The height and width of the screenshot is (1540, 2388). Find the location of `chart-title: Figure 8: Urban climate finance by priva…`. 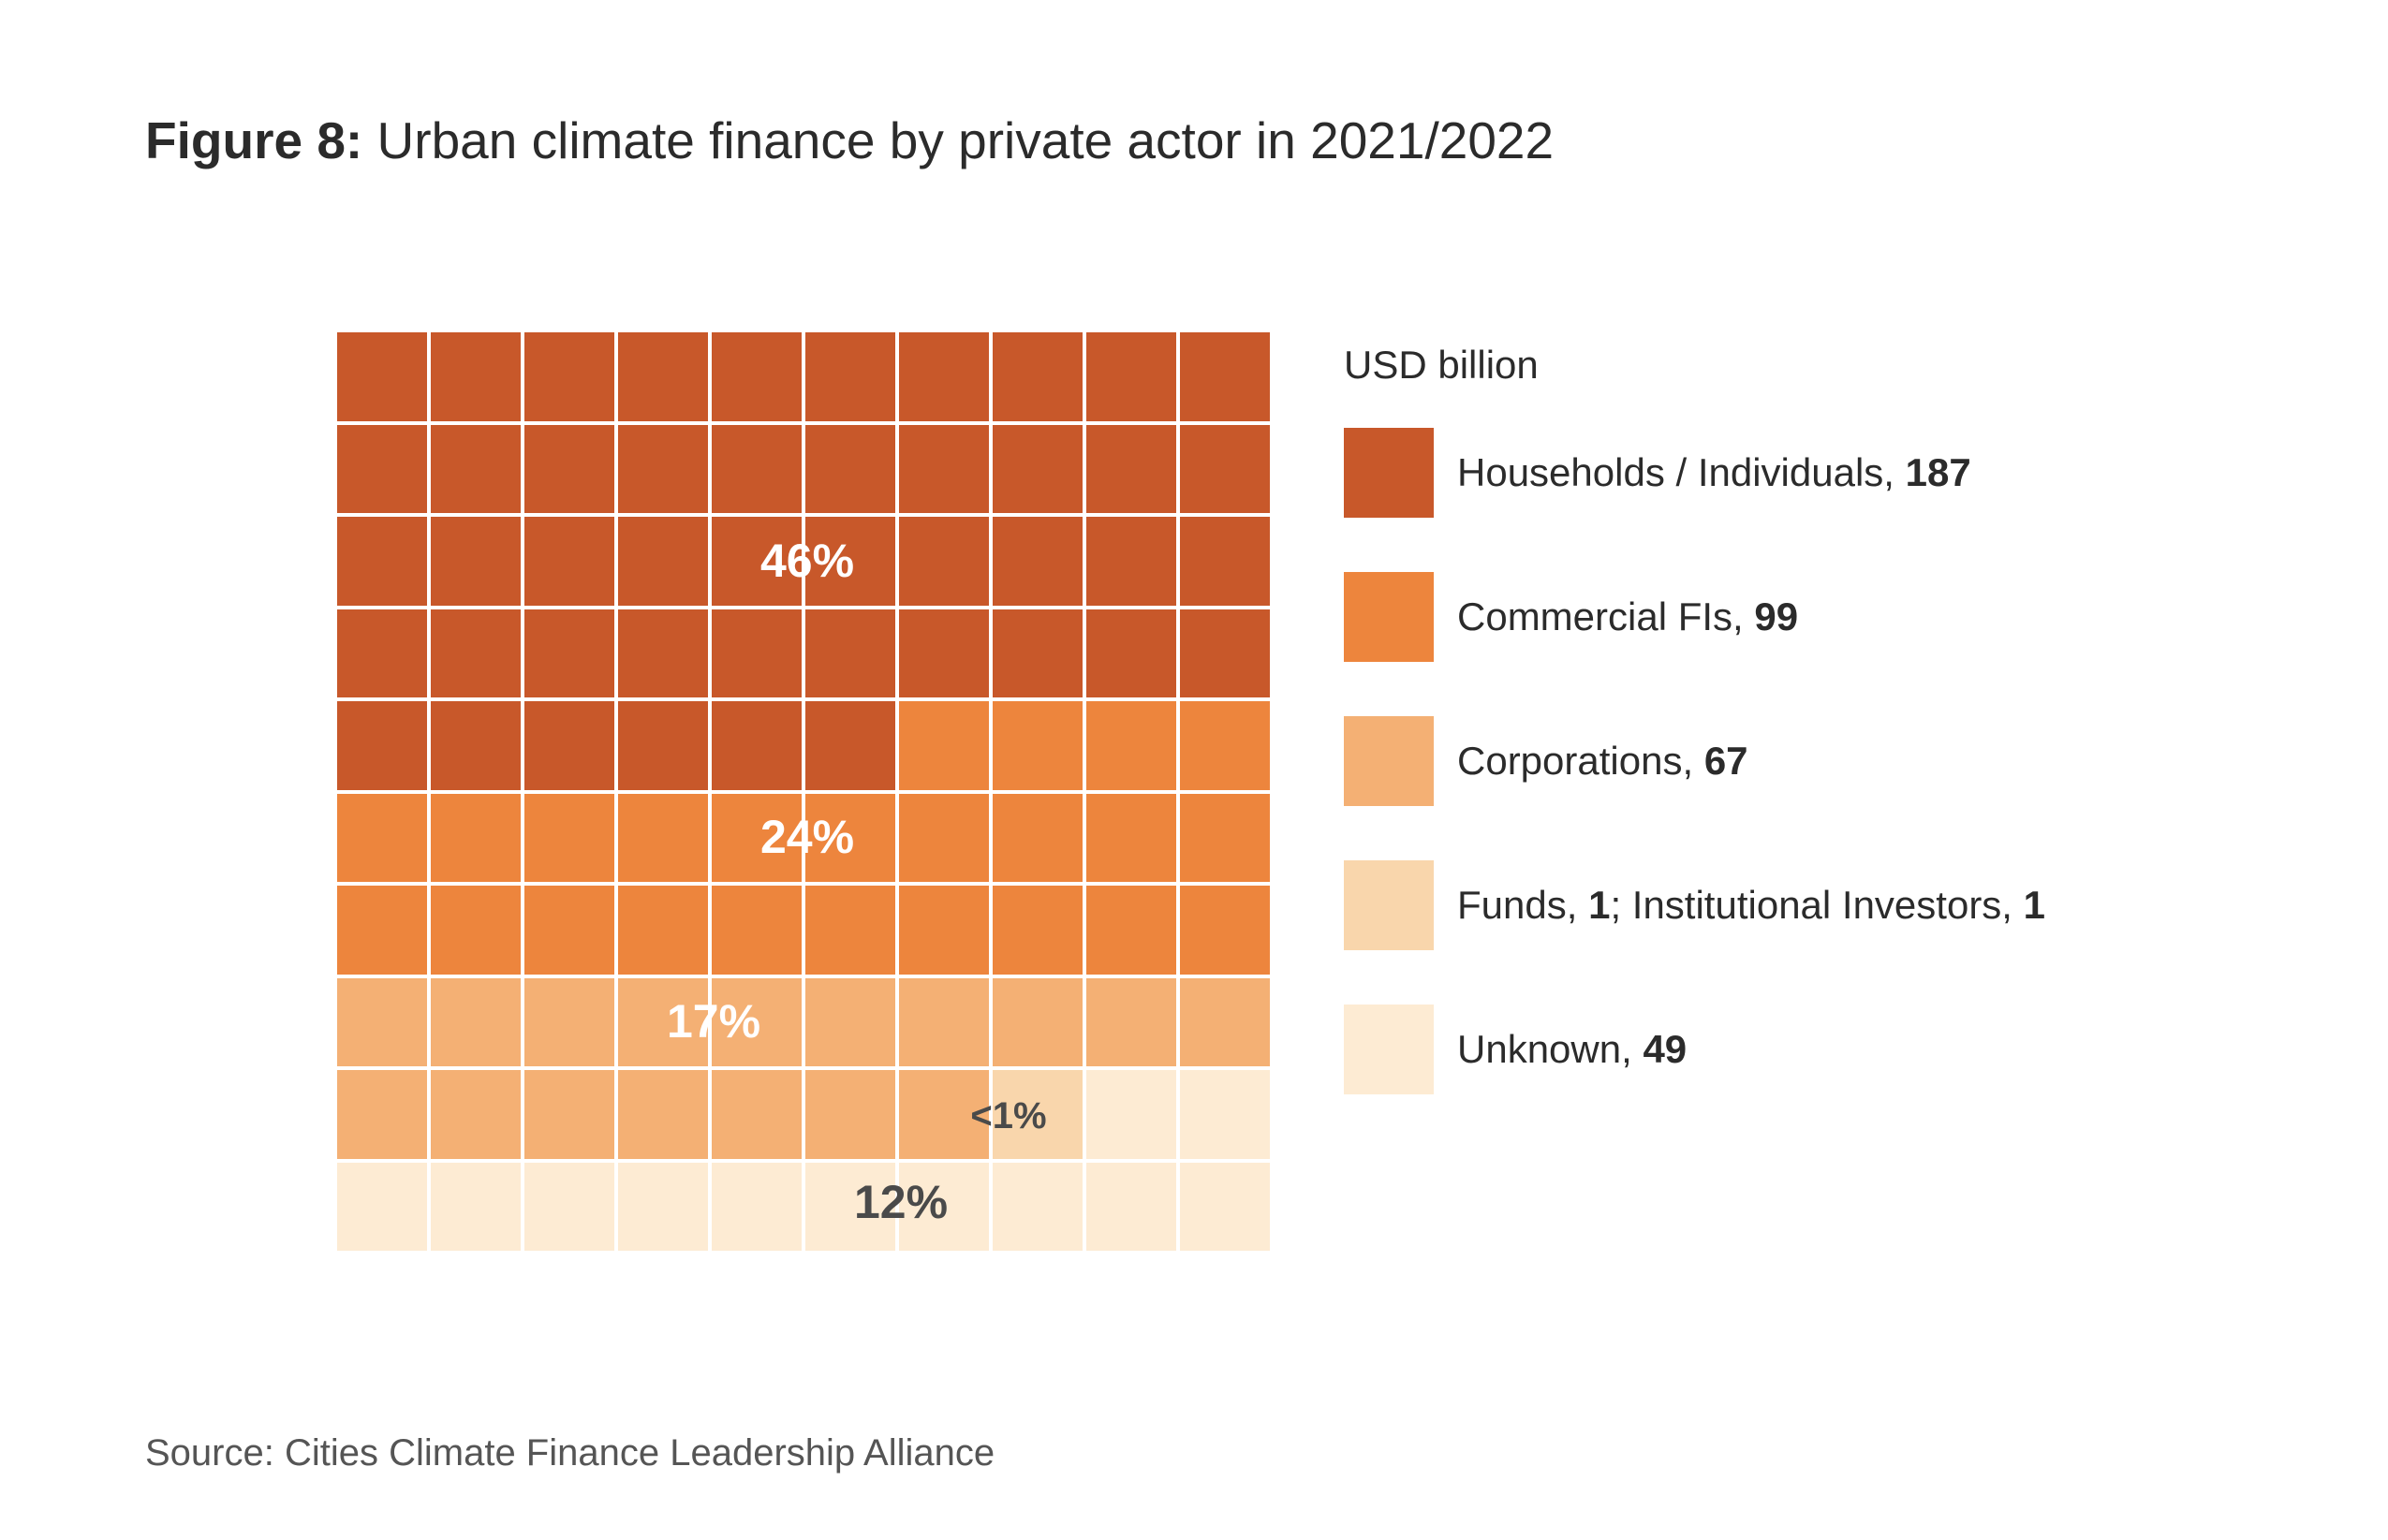

chart-title: Figure 8: Urban climate finance by priva… is located at coordinates (849, 140).